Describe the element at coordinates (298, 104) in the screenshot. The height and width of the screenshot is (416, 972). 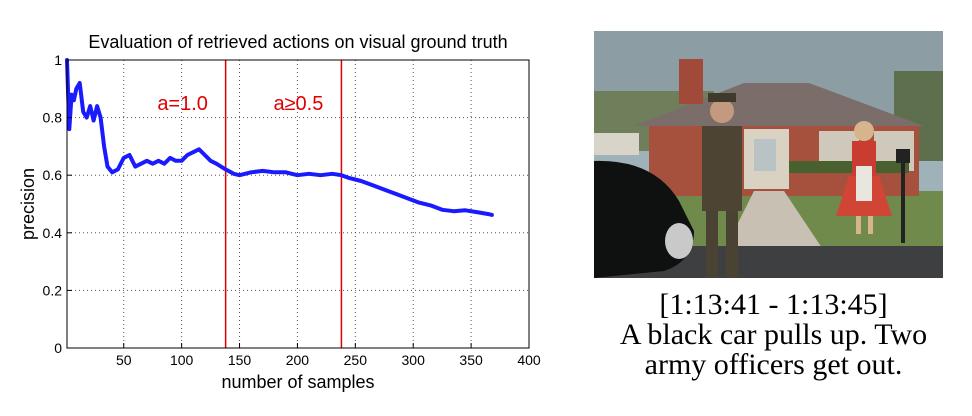
I see `threshold-label-2: a≥0.5` at that location.